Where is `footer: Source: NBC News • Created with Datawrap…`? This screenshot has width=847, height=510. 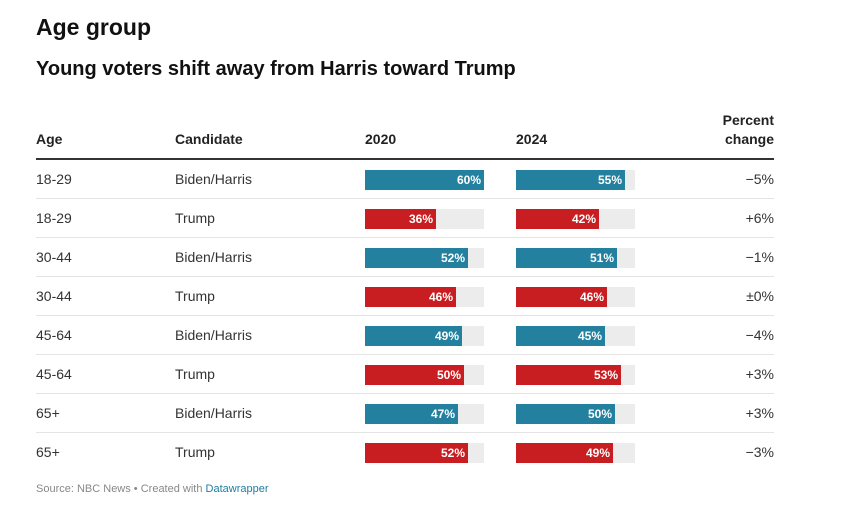 footer: Source: NBC News • Created with Datawrap… is located at coordinates (152, 489).